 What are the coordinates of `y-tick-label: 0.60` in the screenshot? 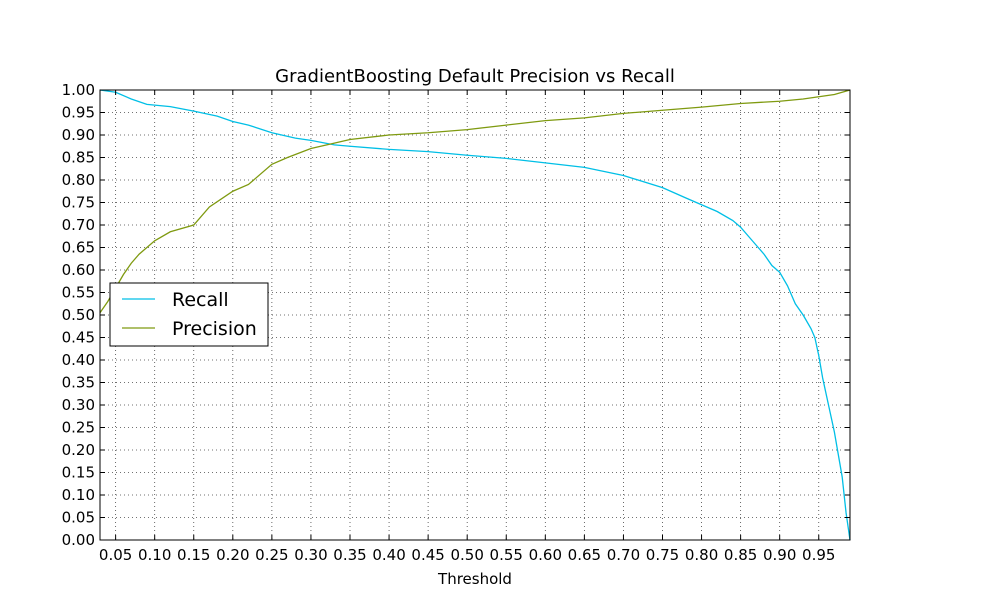 It's located at (78, 270).